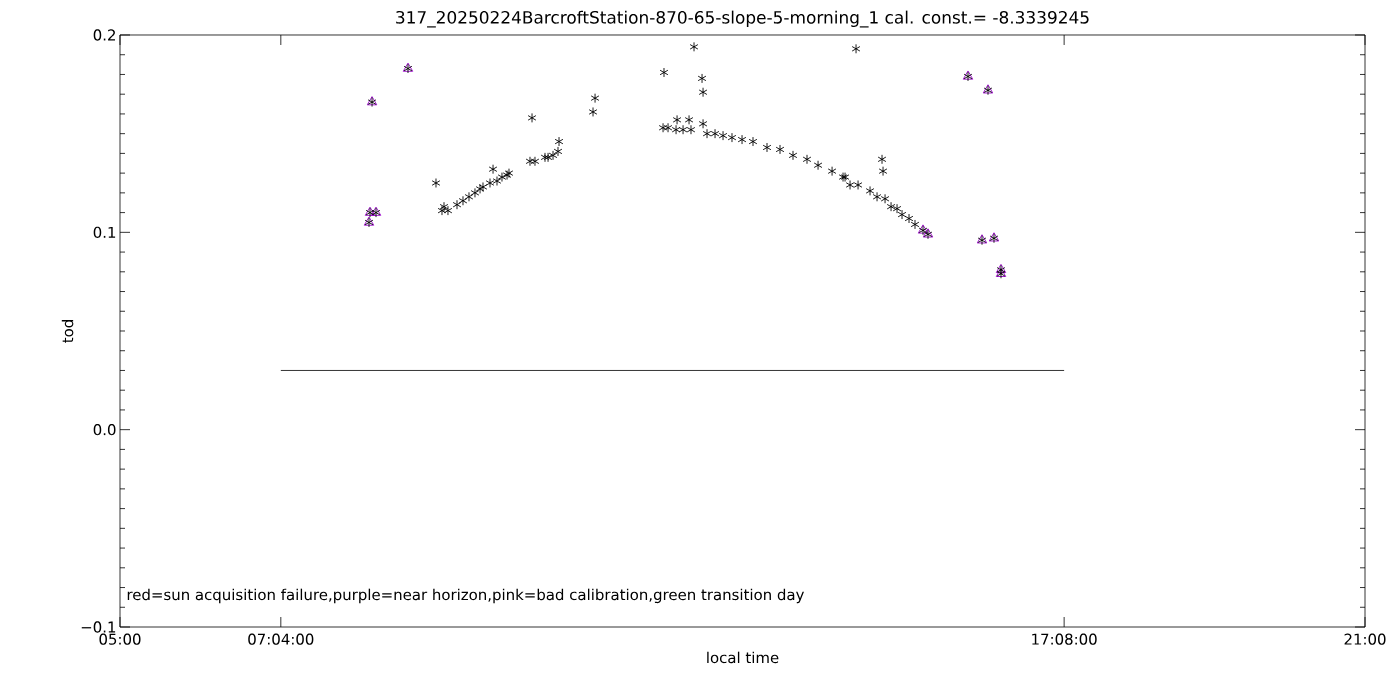 Image resolution: width=1400 pixels, height=700 pixels. Describe the element at coordinates (104, 430) in the screenshot. I see `y-tick-label: 0.0` at that location.